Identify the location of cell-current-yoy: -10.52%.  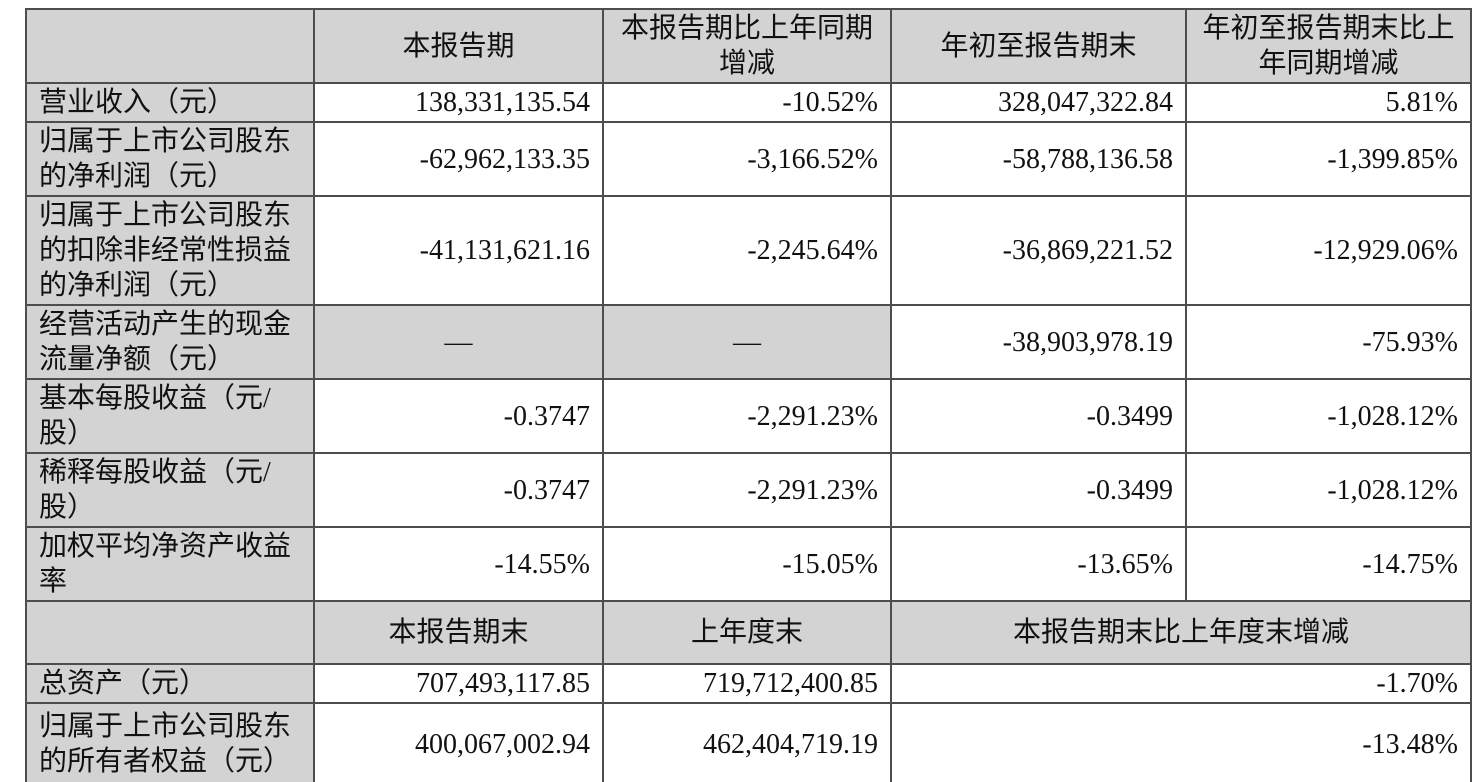
(747, 102).